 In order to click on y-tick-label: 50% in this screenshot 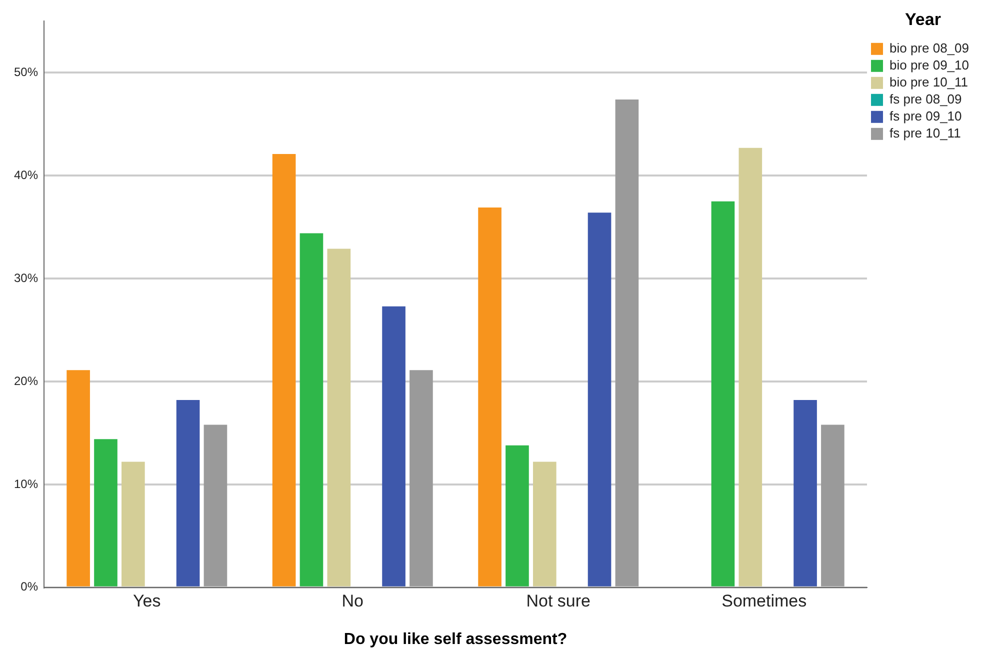, I will do `click(26, 71)`.